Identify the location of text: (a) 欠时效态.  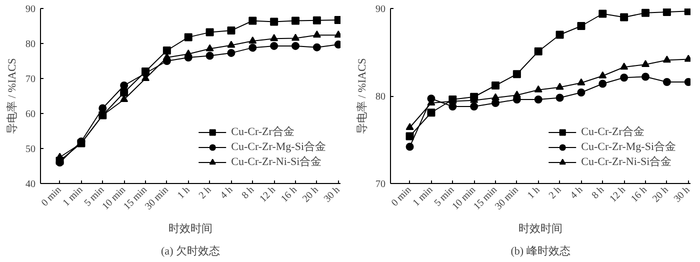
(190, 251).